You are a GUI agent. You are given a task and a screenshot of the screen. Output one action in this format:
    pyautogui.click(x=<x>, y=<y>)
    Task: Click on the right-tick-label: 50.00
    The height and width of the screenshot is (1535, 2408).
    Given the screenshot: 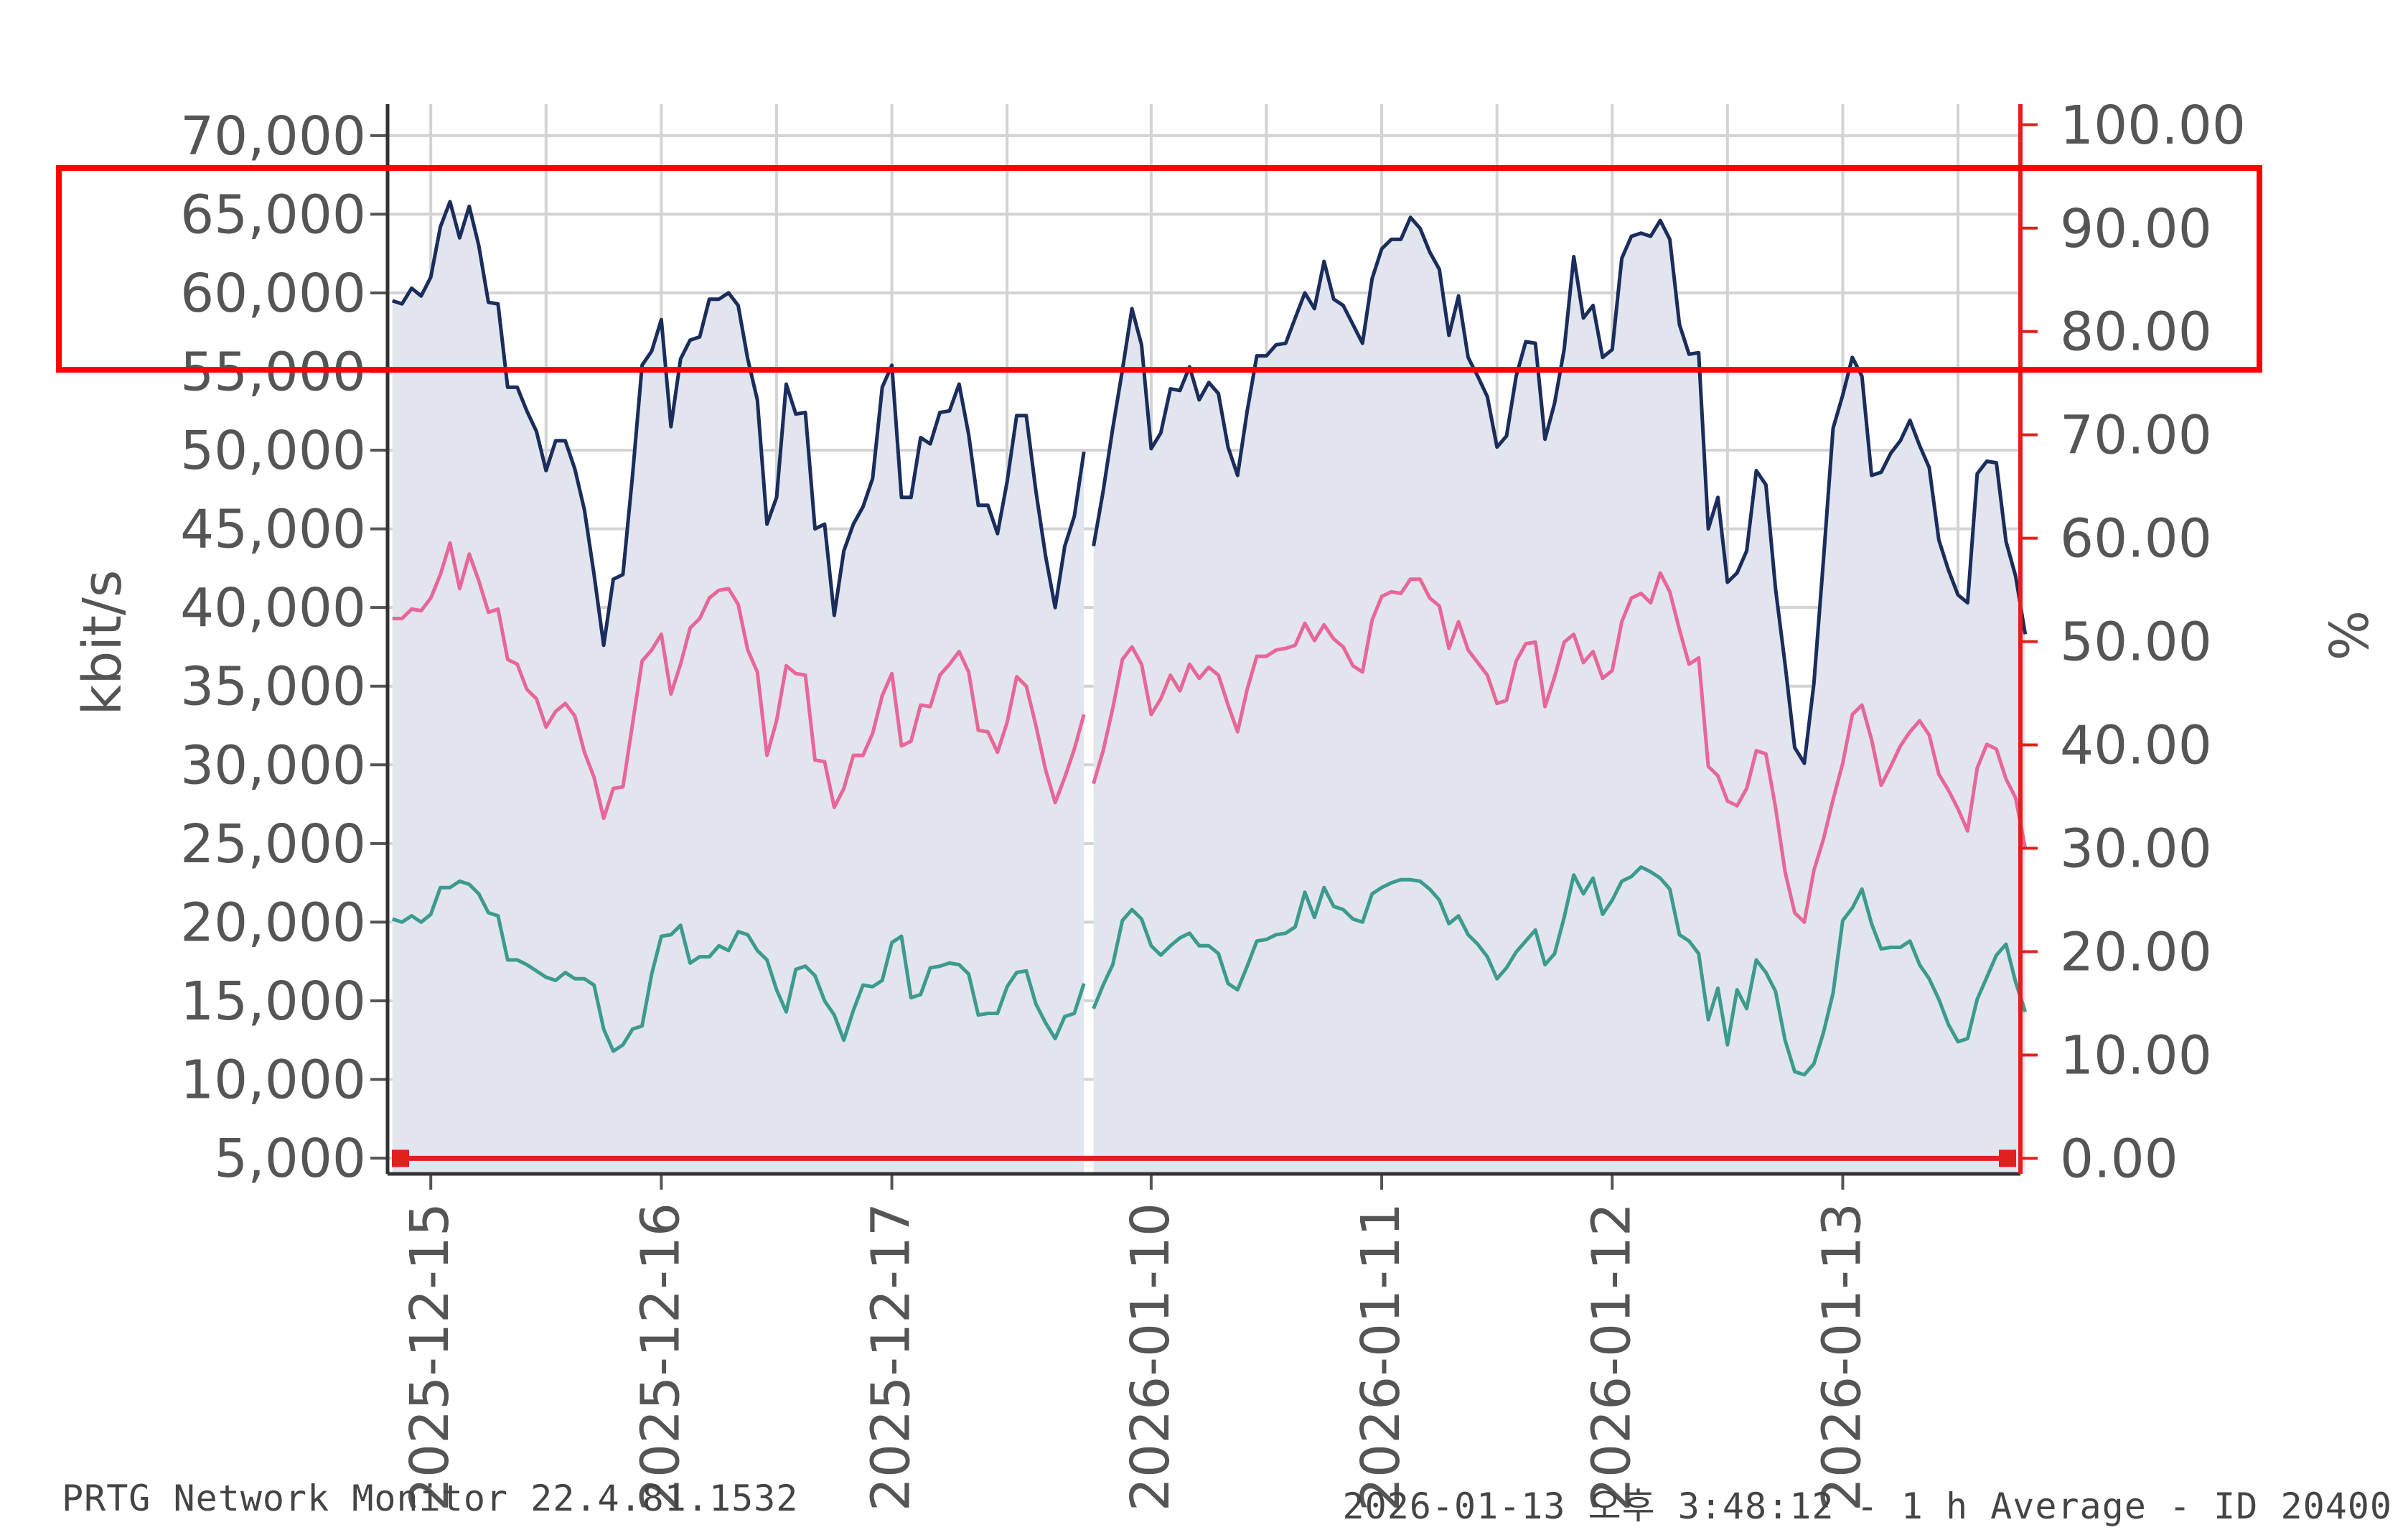 What is the action you would take?
    pyautogui.click(x=2136, y=642)
    